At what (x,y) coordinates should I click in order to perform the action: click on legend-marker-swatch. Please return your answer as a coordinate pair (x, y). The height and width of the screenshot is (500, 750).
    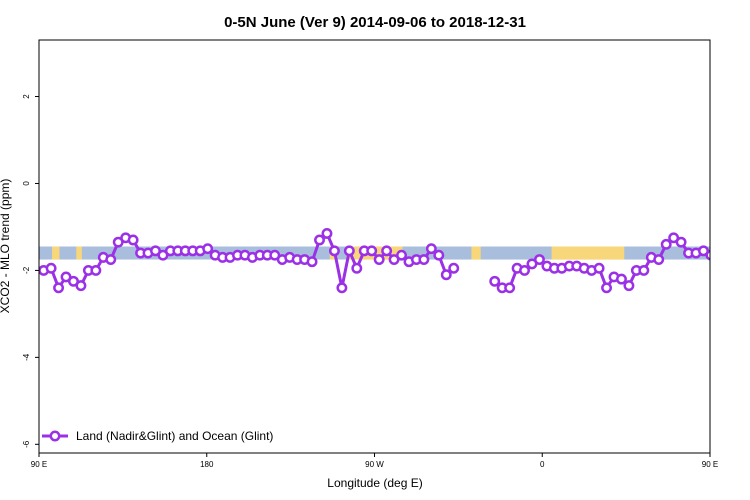
    Looking at the image, I should click on (55, 436).